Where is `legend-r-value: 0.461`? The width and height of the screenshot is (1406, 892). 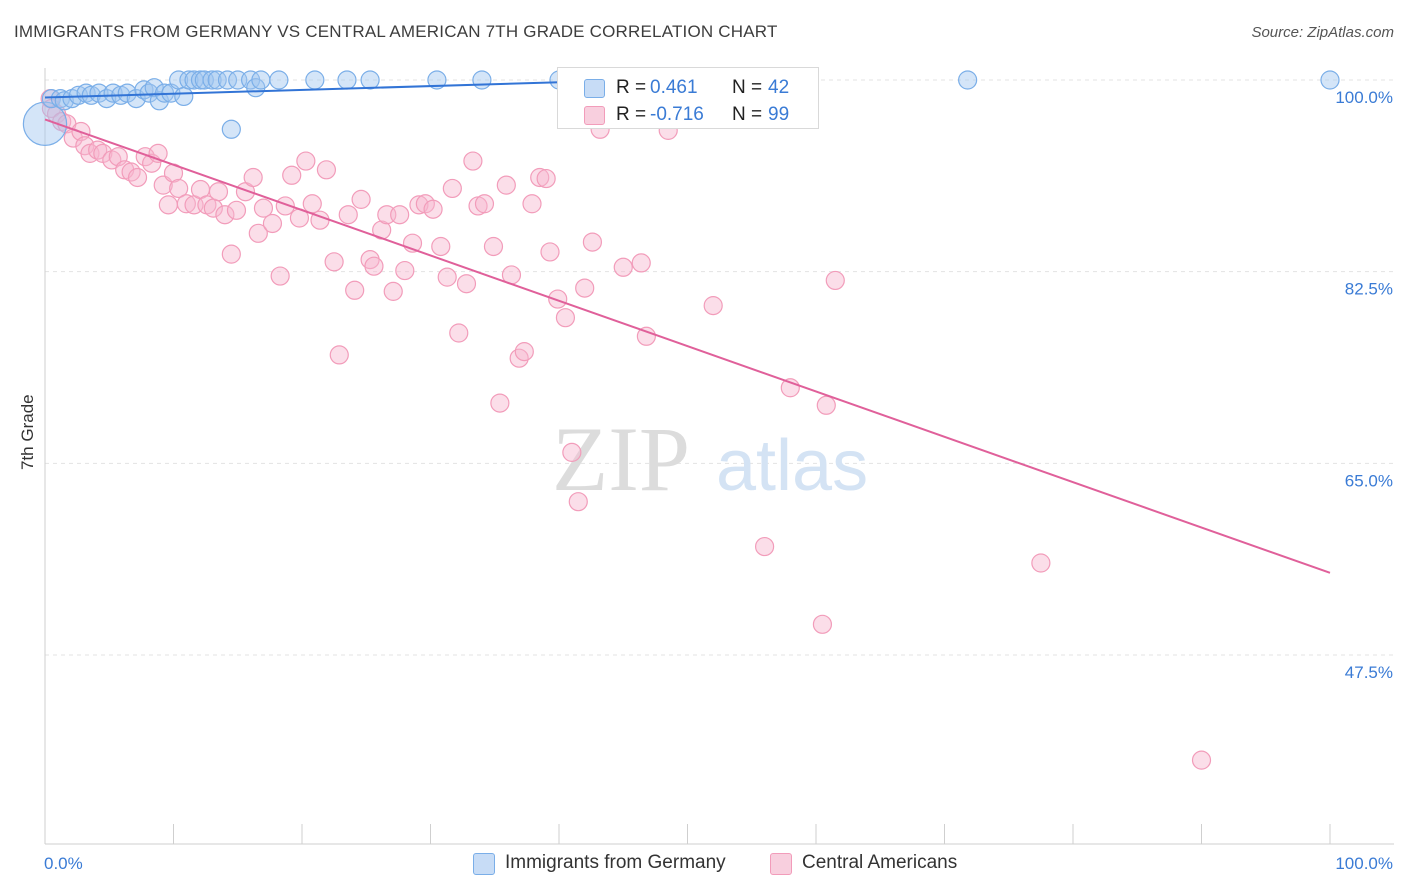
legend-r-value: 0.461 is located at coordinates (674, 87).